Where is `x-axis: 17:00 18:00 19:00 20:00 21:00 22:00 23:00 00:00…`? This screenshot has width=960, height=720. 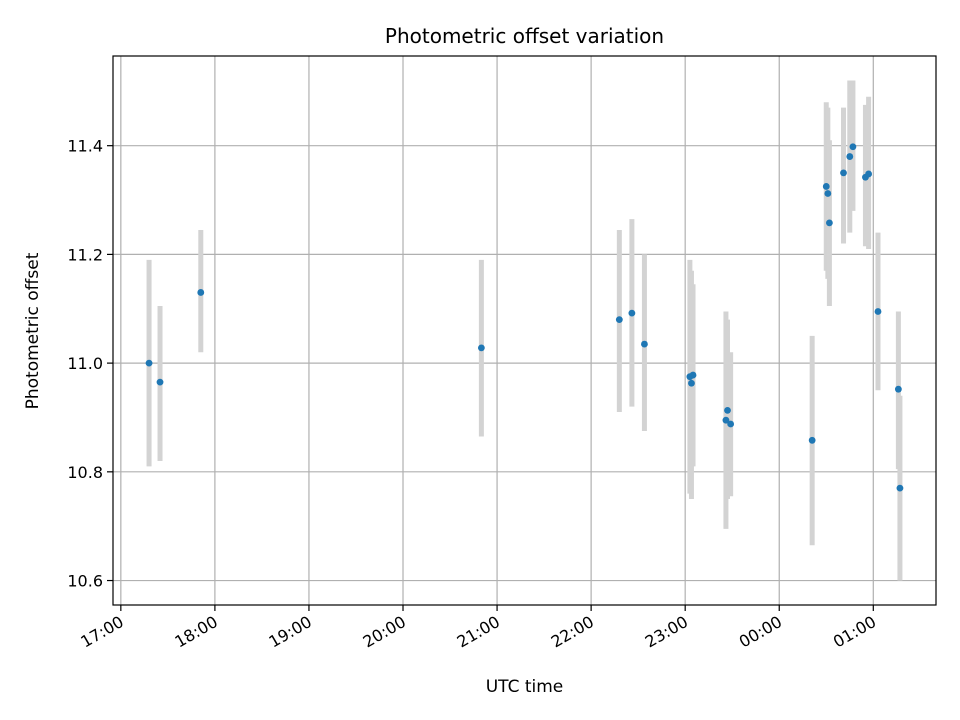 x-axis: 17:00 18:00 19:00 20:00 21:00 22:00 23:00 00:00… is located at coordinates (478, 628).